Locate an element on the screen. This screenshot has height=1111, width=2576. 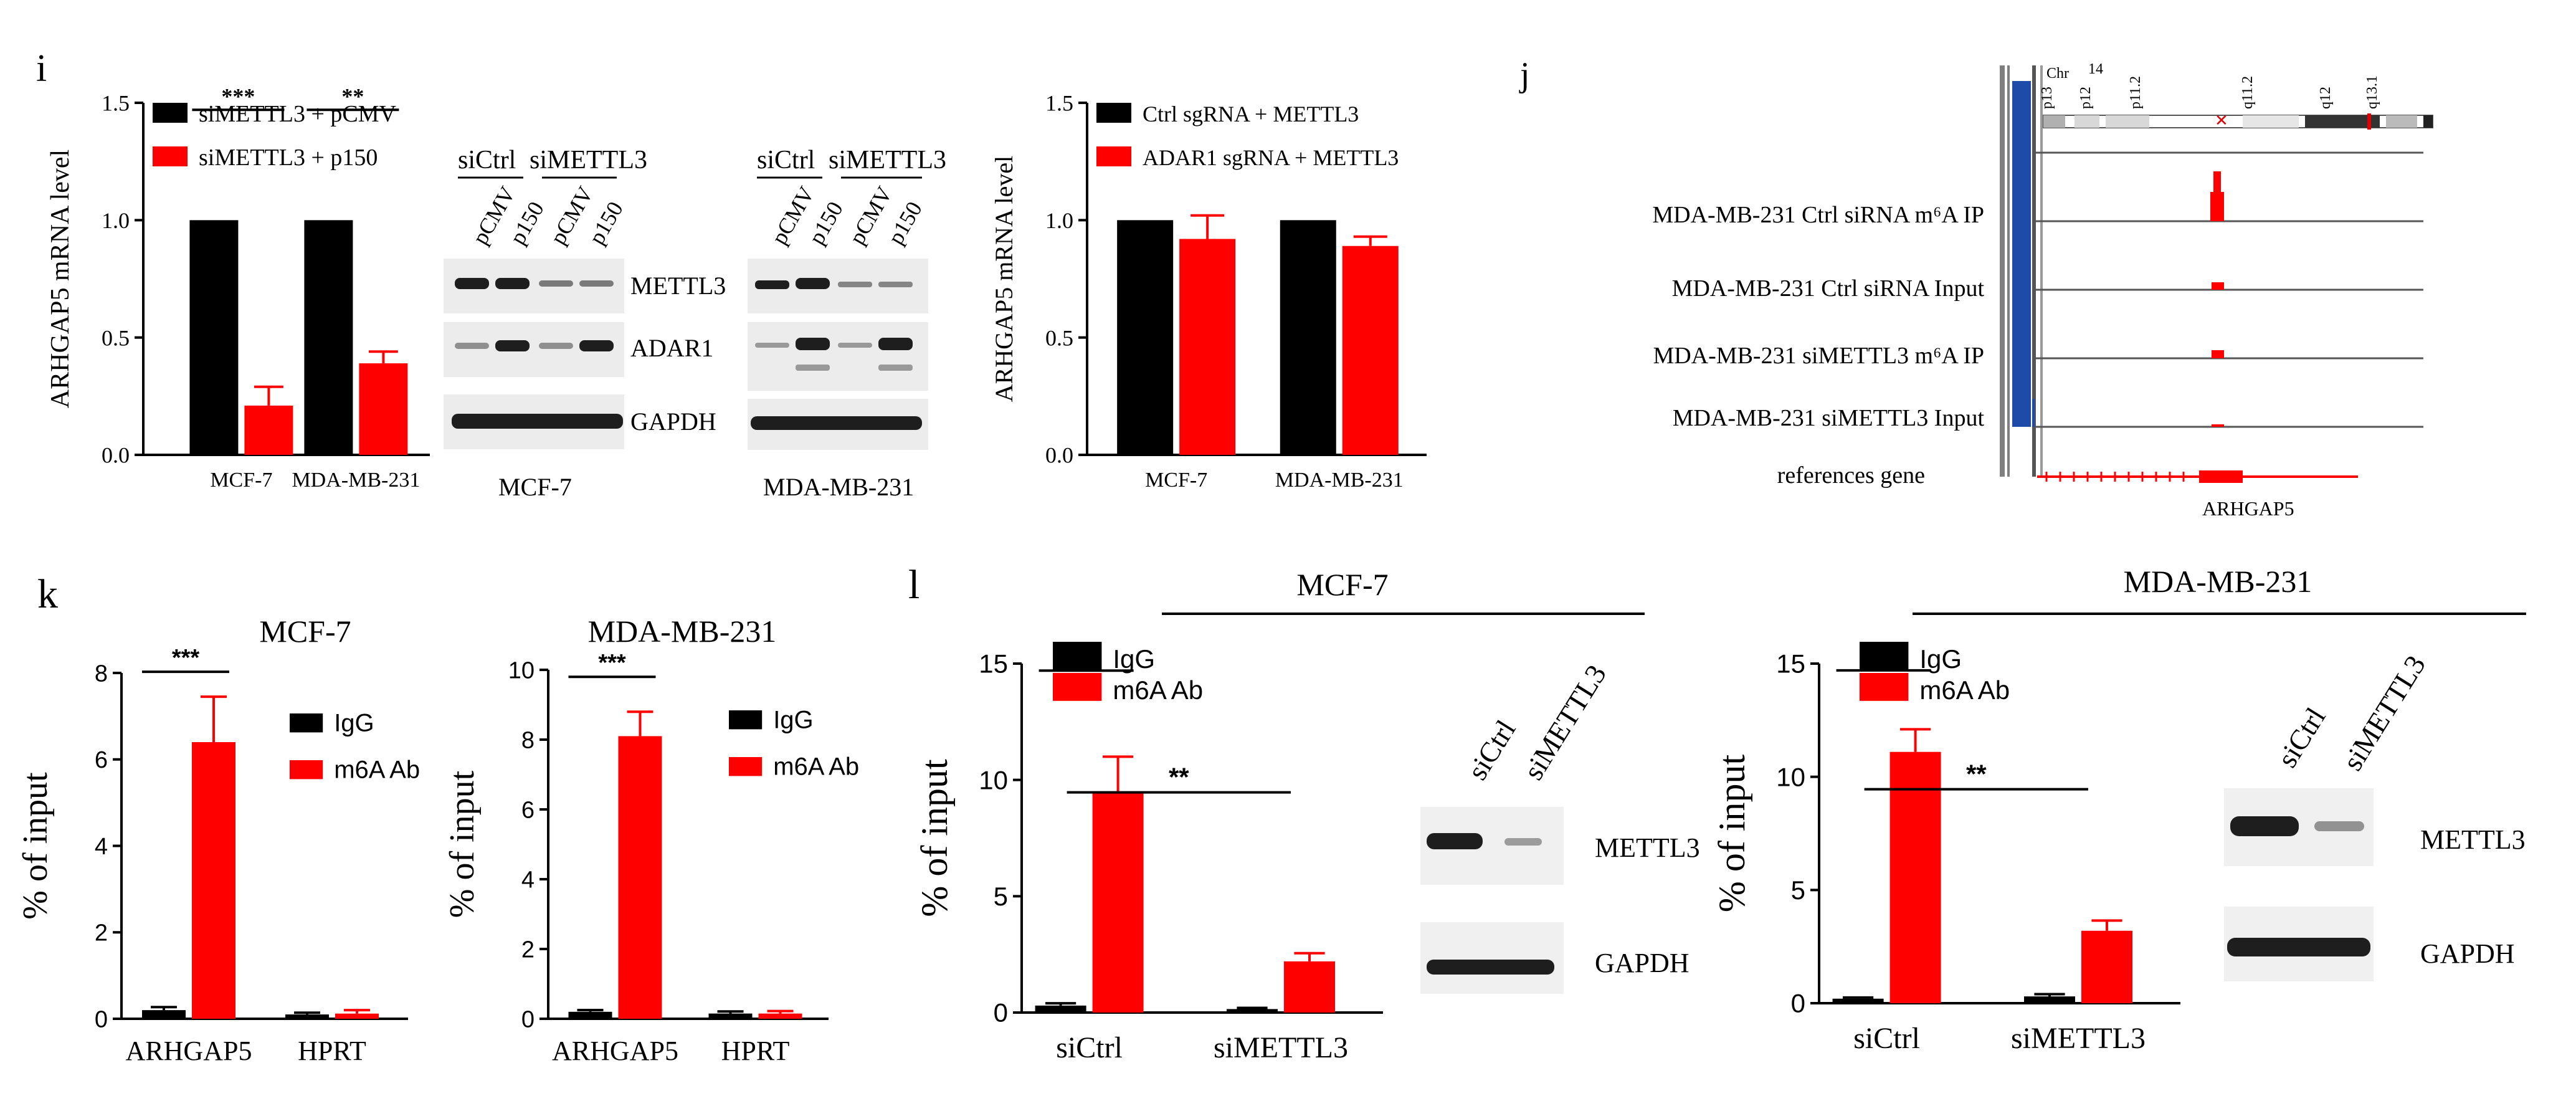
legend-label: siMETTL3 + p150 is located at coordinates (288, 158).